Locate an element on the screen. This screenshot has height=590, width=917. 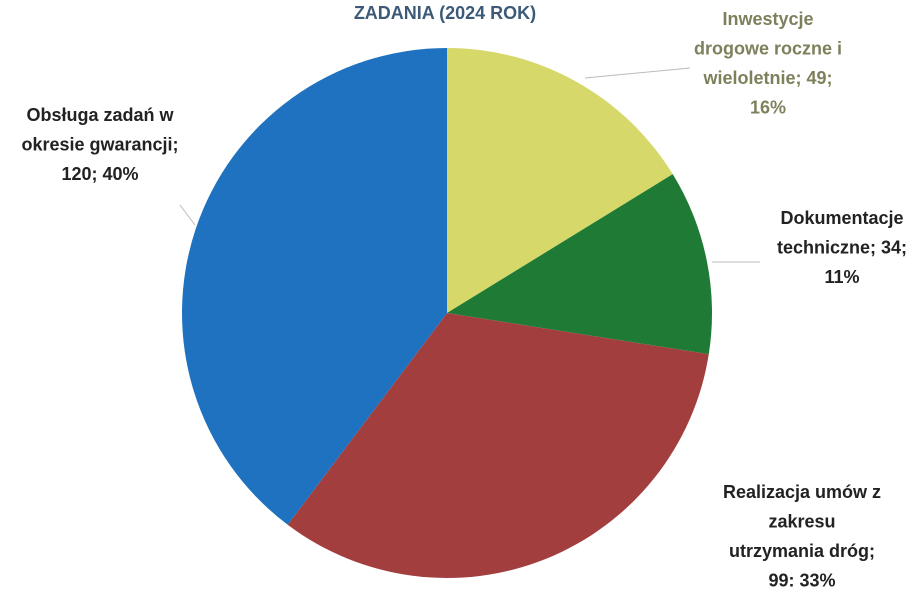
data-label: Inwestycje is located at coordinates (767, 19).